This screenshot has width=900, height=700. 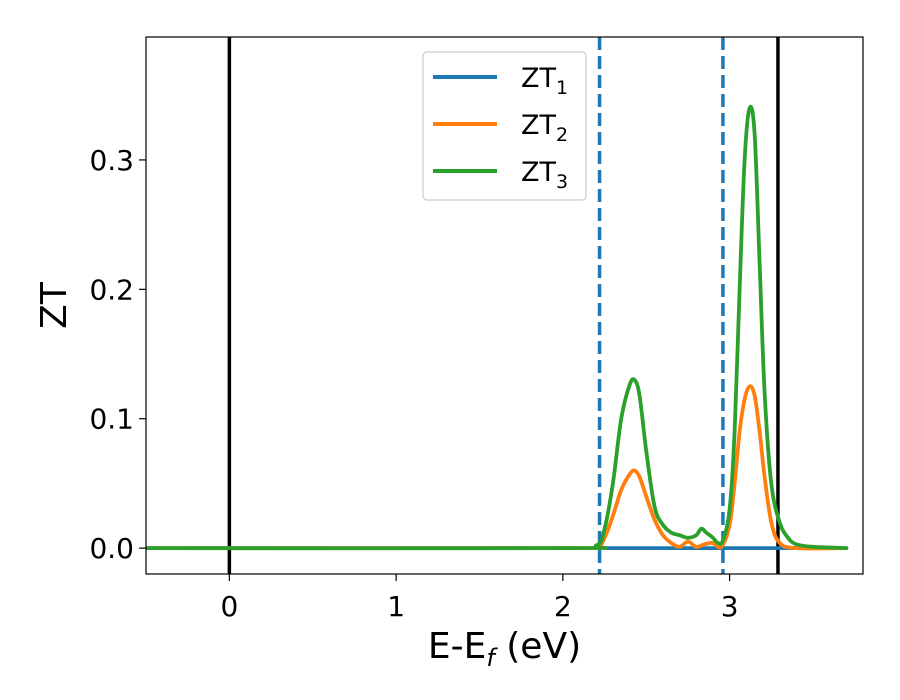 What do you see at coordinates (538, 646) in the screenshot?
I see `x-axis-label-tail: (eV)` at bounding box center [538, 646].